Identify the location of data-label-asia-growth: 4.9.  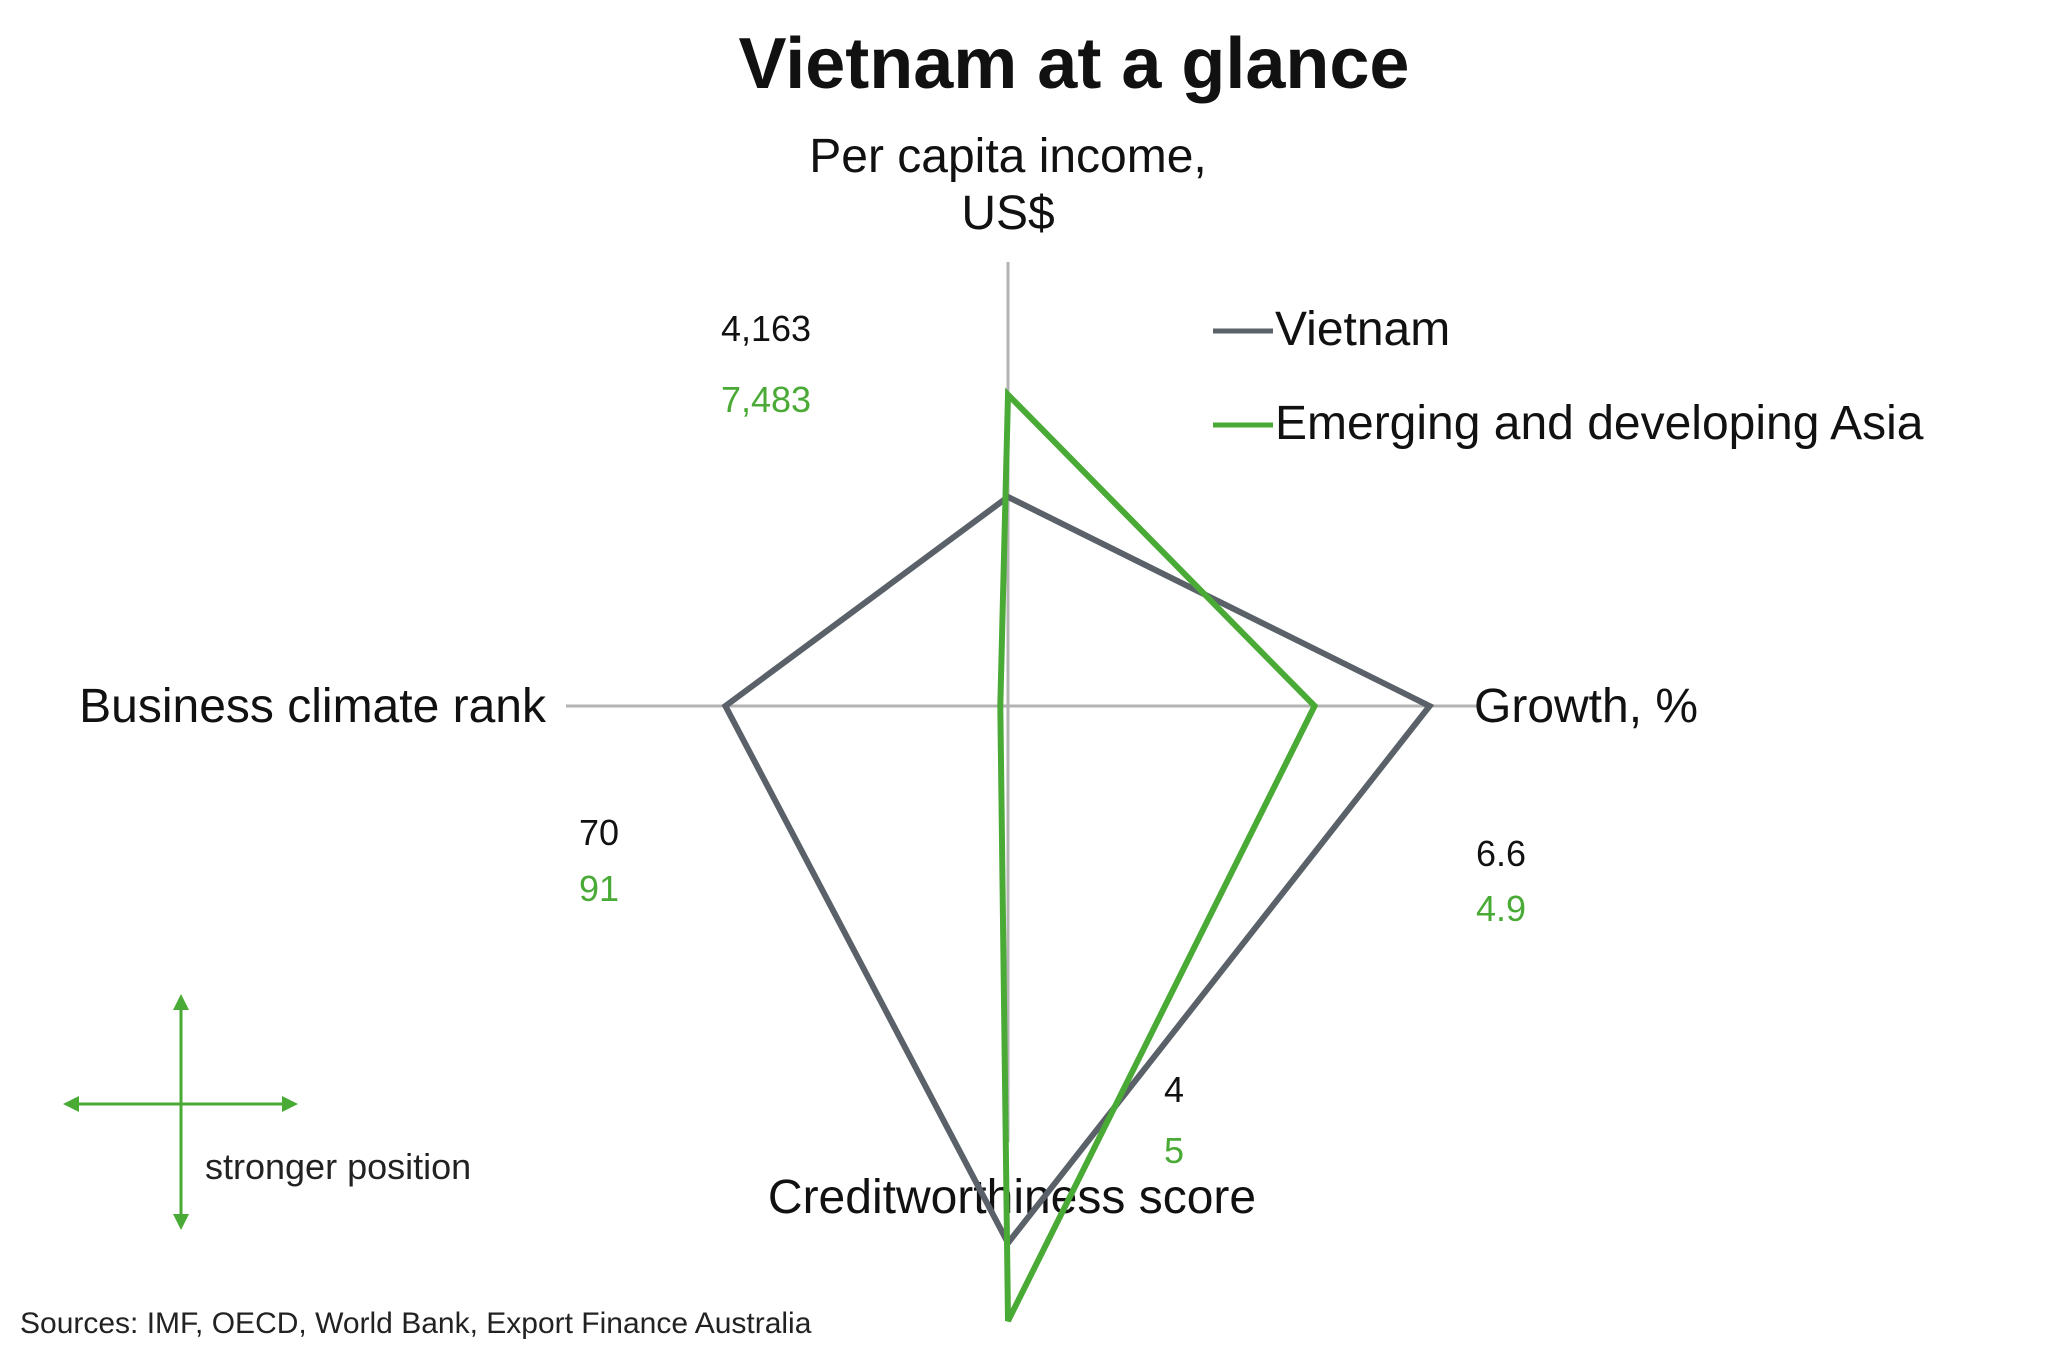
(1501, 908).